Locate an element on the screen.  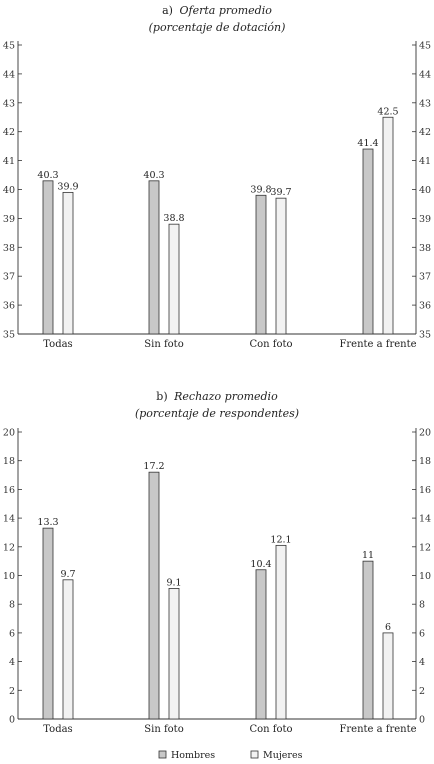
legend: Hombres Mujeres is located at coordinates (230, 755).